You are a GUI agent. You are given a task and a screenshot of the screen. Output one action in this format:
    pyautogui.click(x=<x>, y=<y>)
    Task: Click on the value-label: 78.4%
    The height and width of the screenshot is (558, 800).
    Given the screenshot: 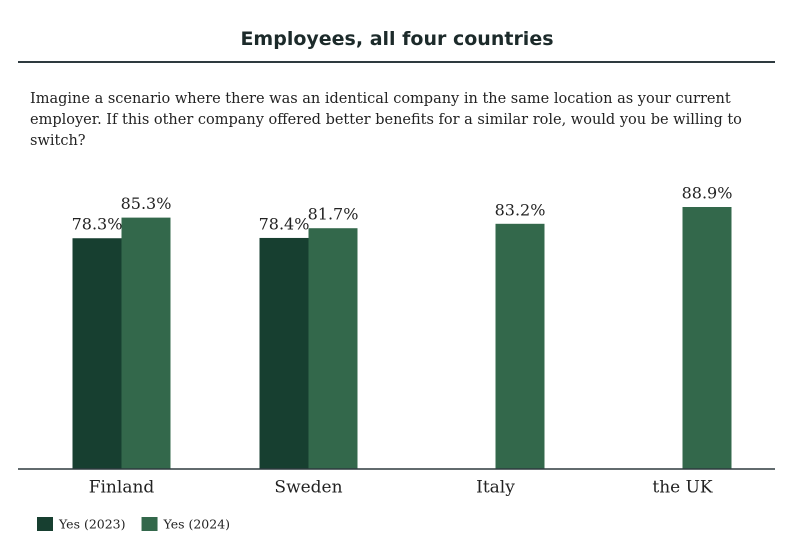 What is the action you would take?
    pyautogui.click(x=284, y=223)
    